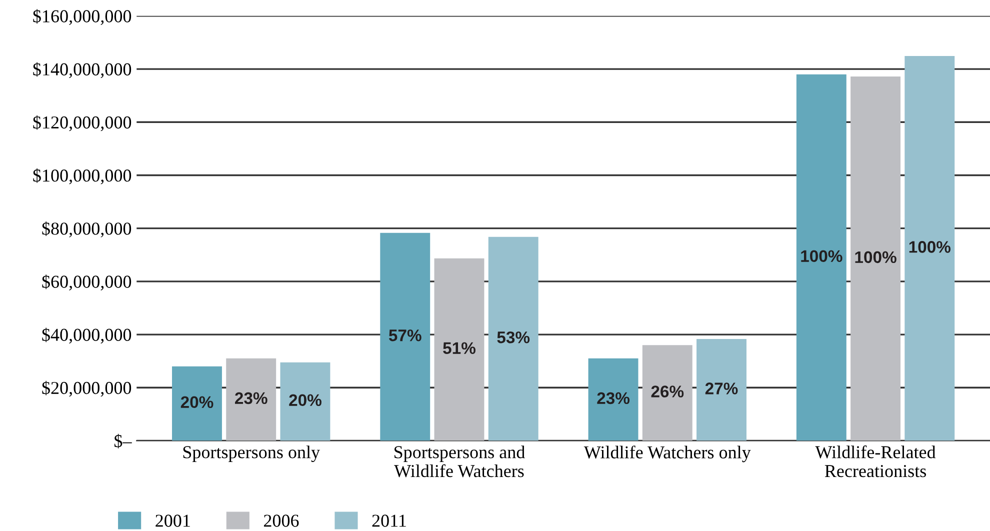 The image size is (990, 531). I want to click on x-tick-label: Sportspersons and Wildlife Watchers, so click(459, 462).